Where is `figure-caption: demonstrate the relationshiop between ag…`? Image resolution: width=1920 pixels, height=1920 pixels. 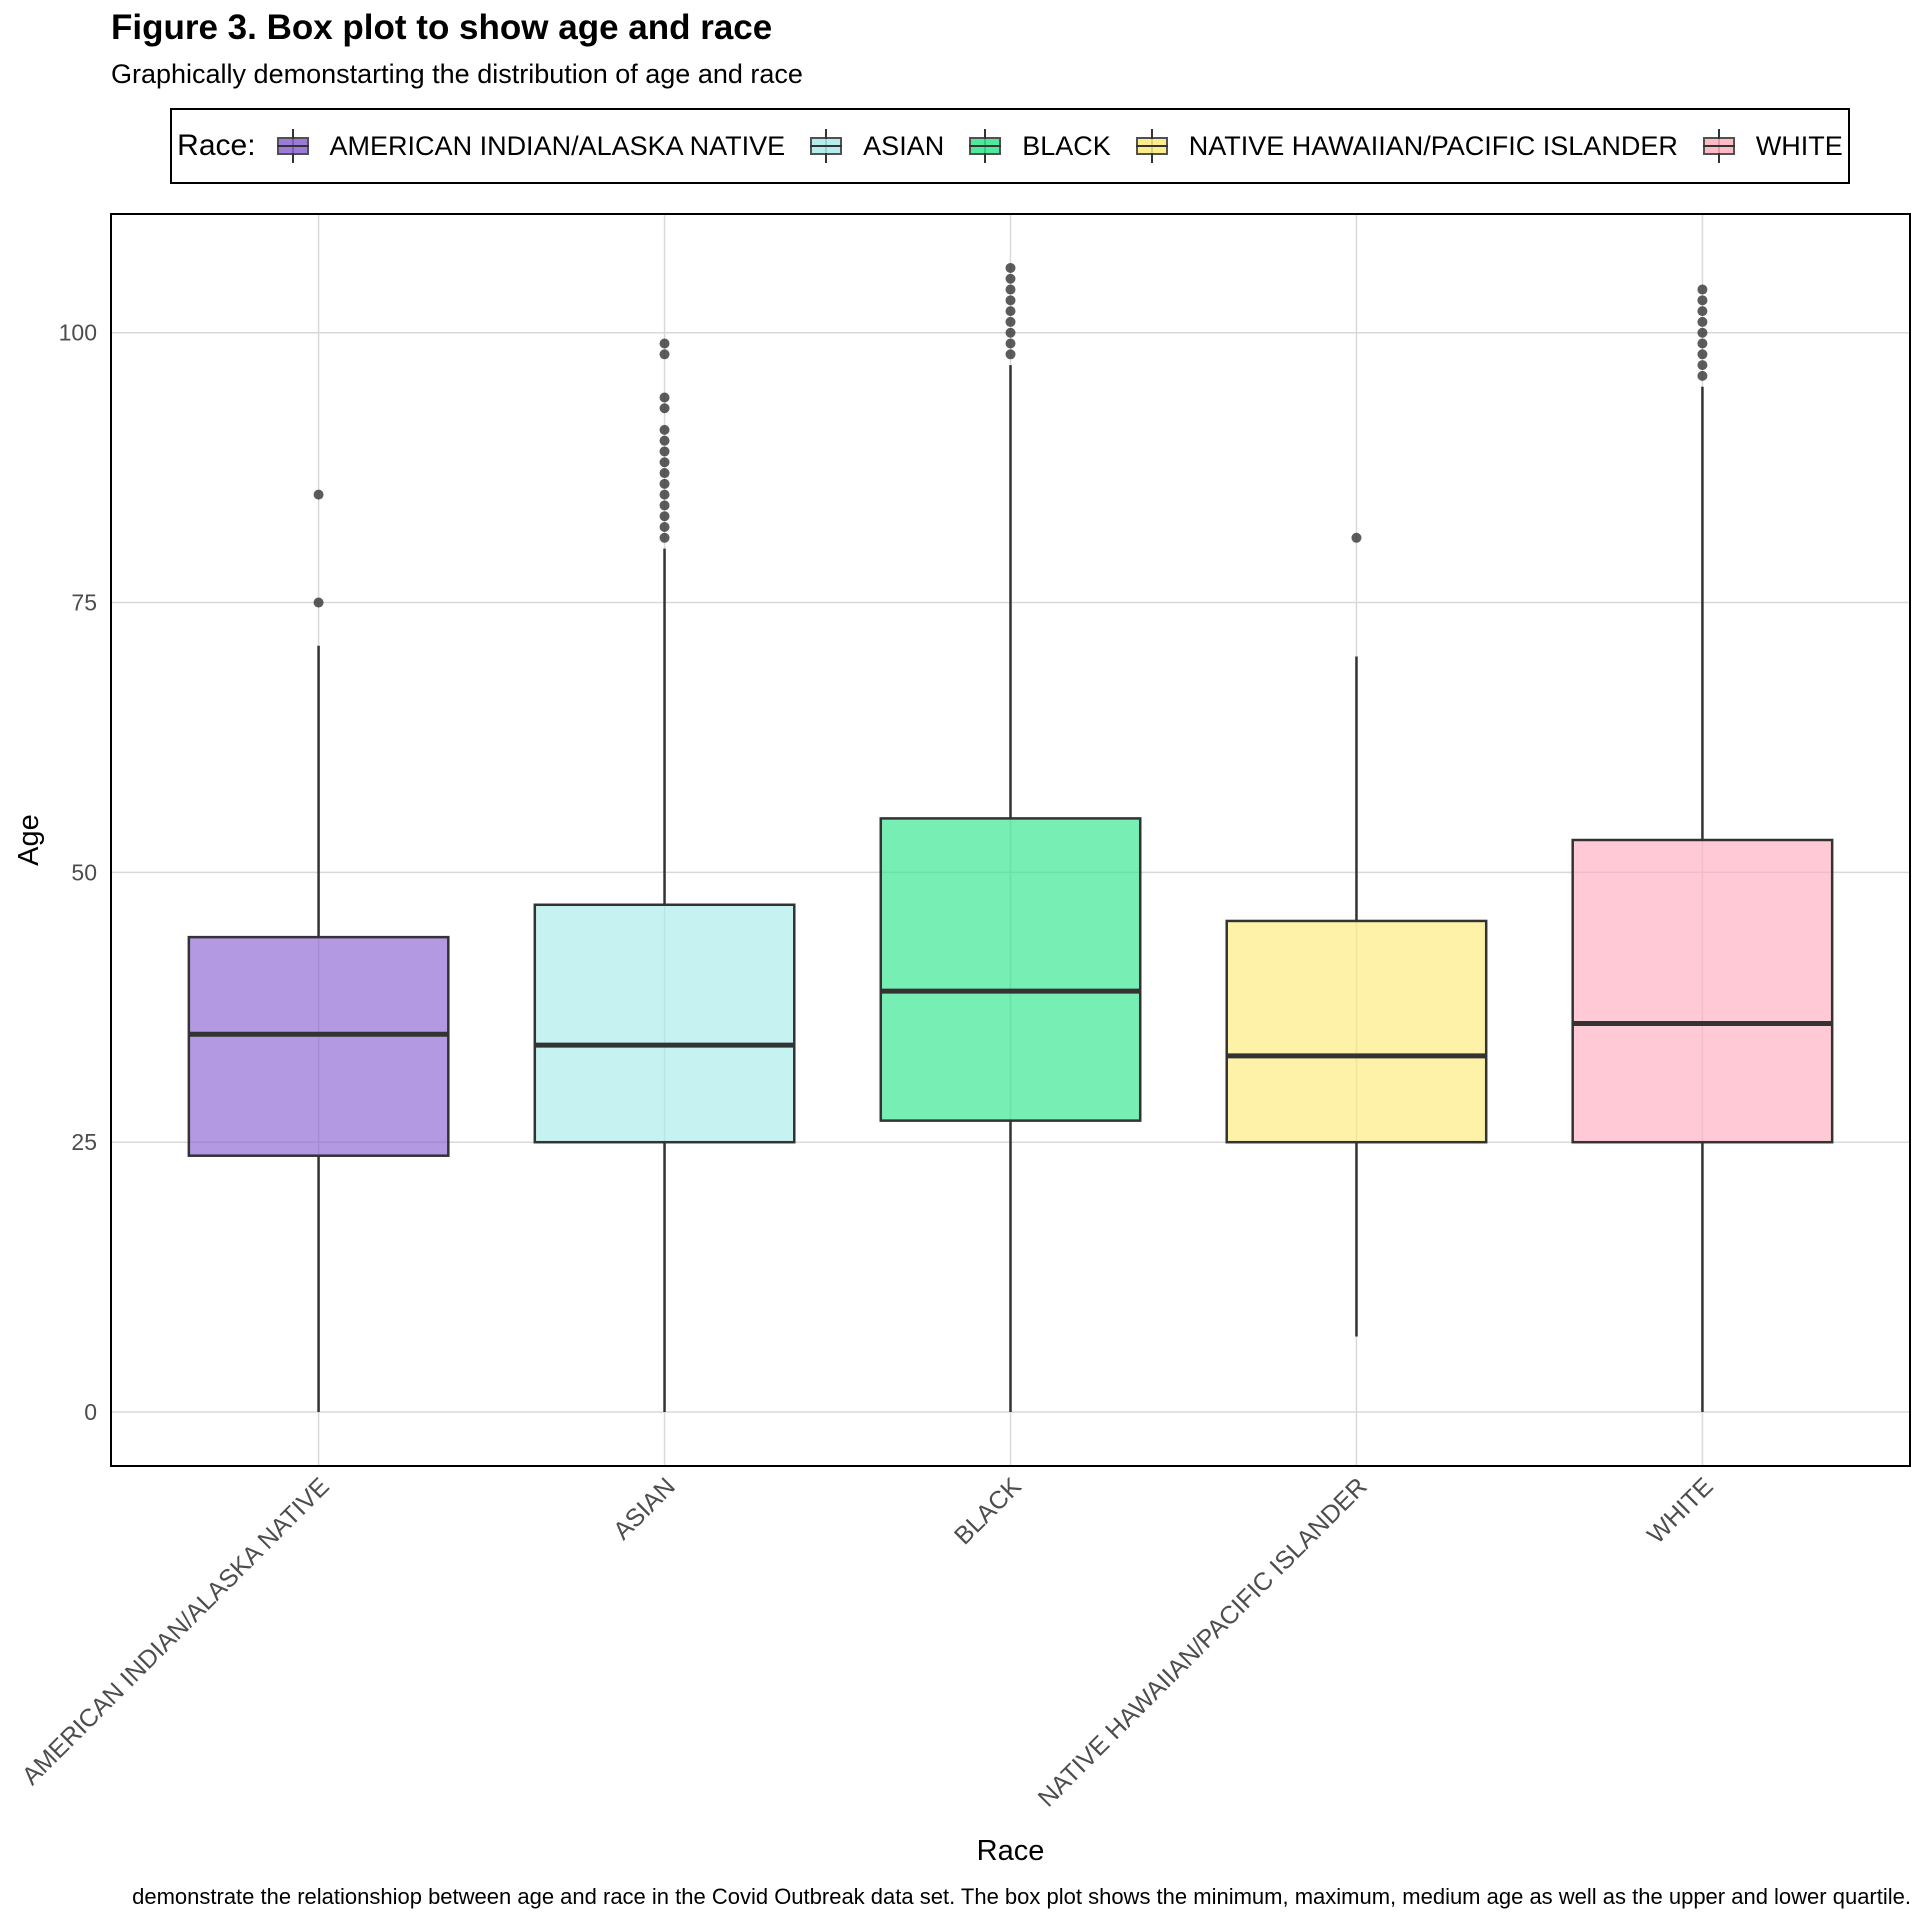
figure-caption: demonstrate the relationshiop between ag… is located at coordinates (1021, 1896).